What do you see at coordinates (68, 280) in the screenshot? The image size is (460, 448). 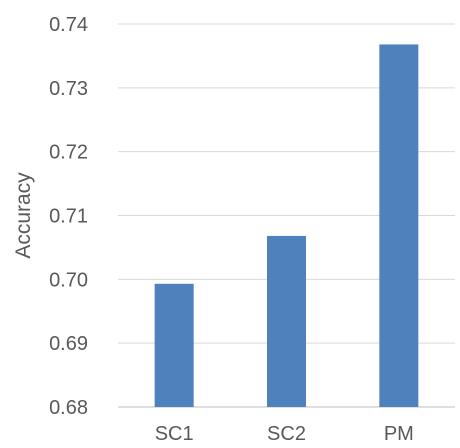 I see `y-tick-label: 0.70` at bounding box center [68, 280].